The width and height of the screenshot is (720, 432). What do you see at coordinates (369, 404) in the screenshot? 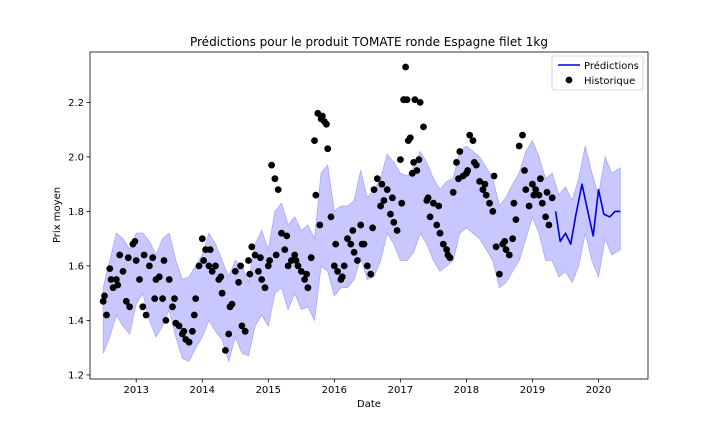
I see `x-axis-label: Date` at bounding box center [369, 404].